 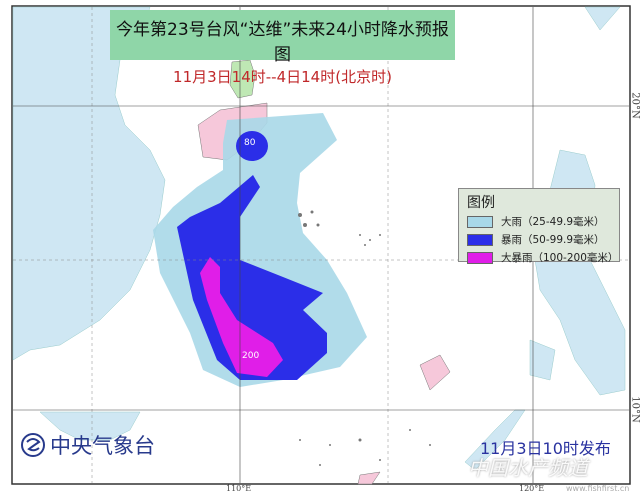 I want to click on issue-time: 11月3日10时发布, so click(x=545, y=448).